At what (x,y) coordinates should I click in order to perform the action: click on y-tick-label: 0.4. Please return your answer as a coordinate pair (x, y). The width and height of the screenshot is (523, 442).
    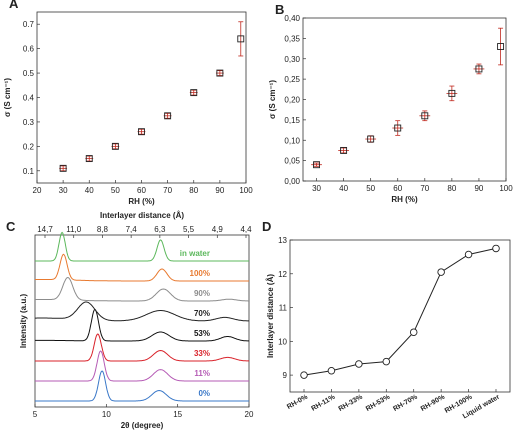
    Looking at the image, I should click on (29, 98).